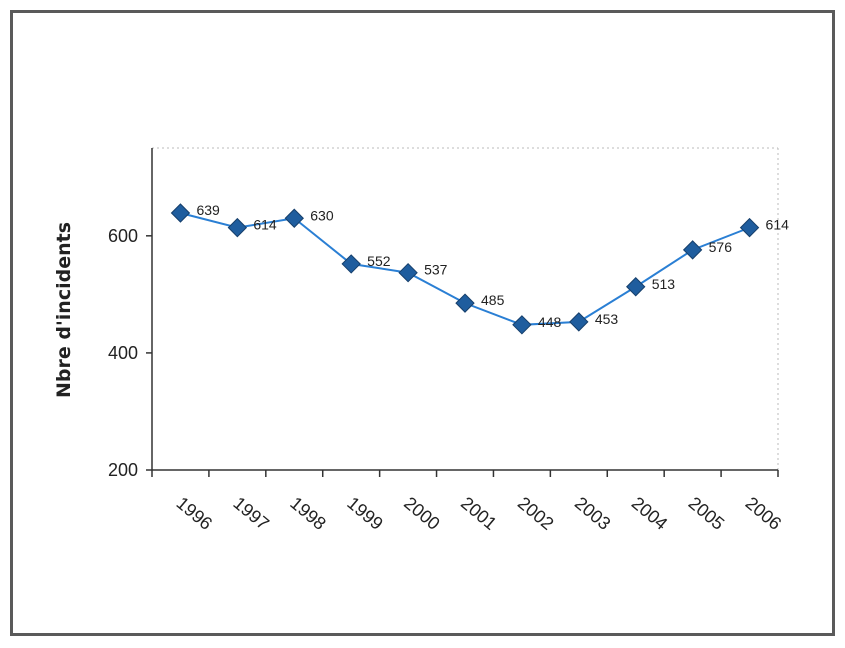 The height and width of the screenshot is (648, 845). Describe the element at coordinates (308, 513) in the screenshot. I see `x-tick-label: 1998` at that location.